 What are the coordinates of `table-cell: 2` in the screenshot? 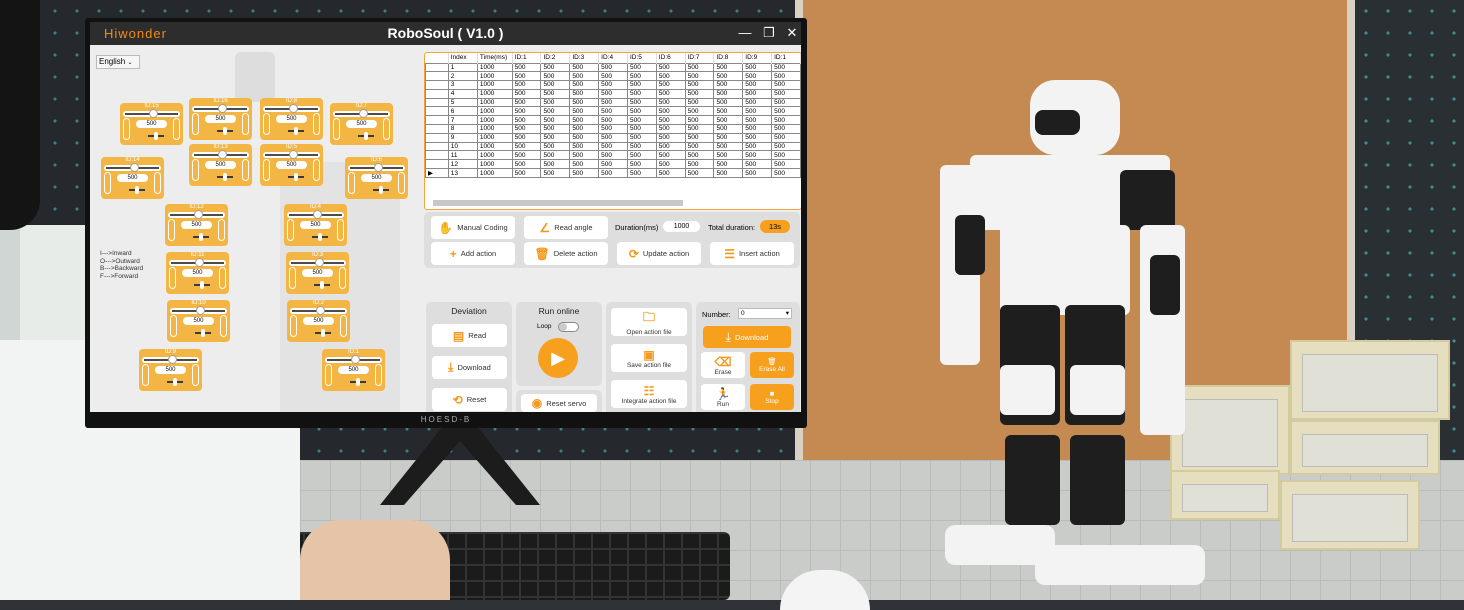 It's located at (462, 76).